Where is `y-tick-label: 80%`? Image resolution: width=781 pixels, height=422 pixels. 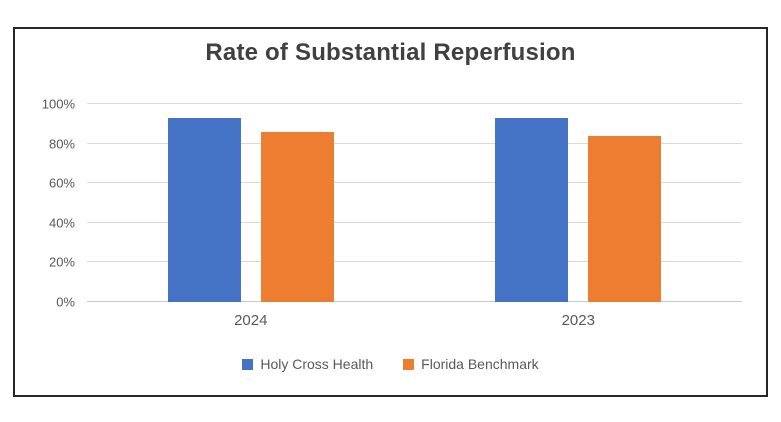
y-tick-label: 80% is located at coordinates (61, 144).